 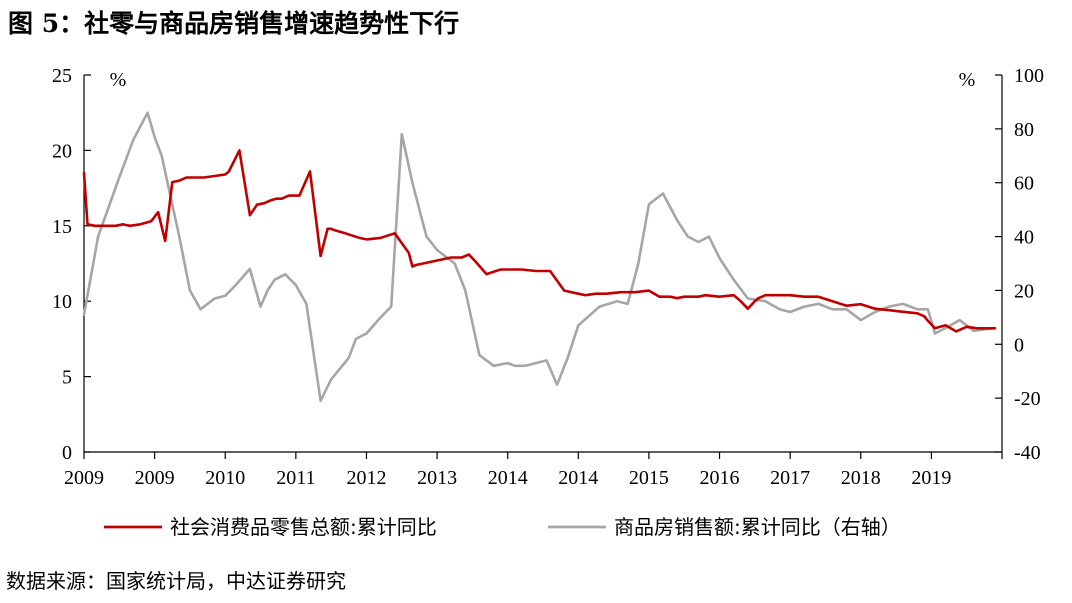 I want to click on left-tick-label: 0, so click(x=67, y=453).